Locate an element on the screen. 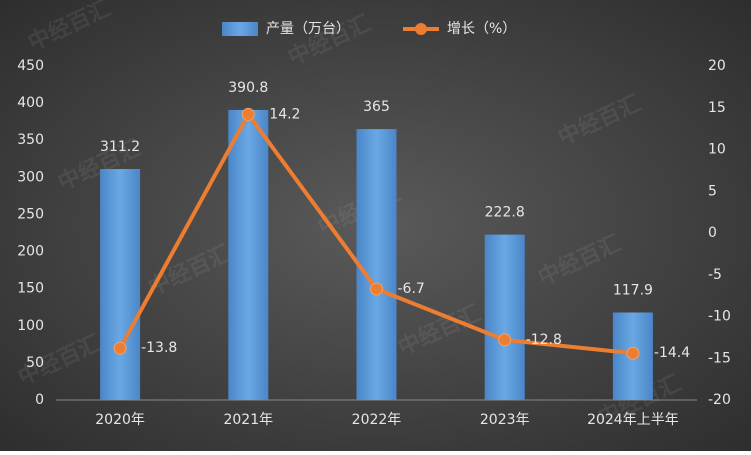 The height and width of the screenshot is (455, 751). legend-label: 增长（%） is located at coordinates (481, 29).